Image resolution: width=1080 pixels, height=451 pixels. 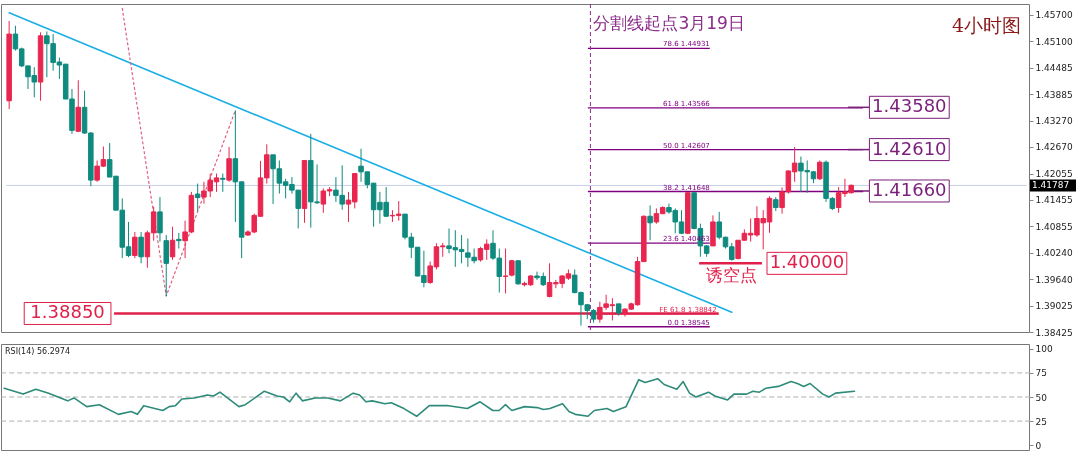 I want to click on y-tick-label: 1.43885, so click(x=1054, y=94).